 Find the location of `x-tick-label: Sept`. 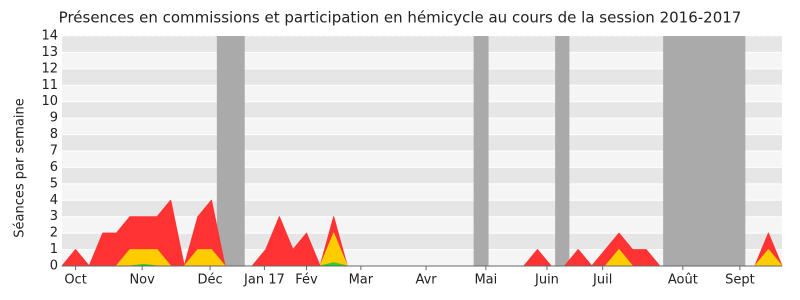

x-tick-label: Sept is located at coordinates (740, 280).